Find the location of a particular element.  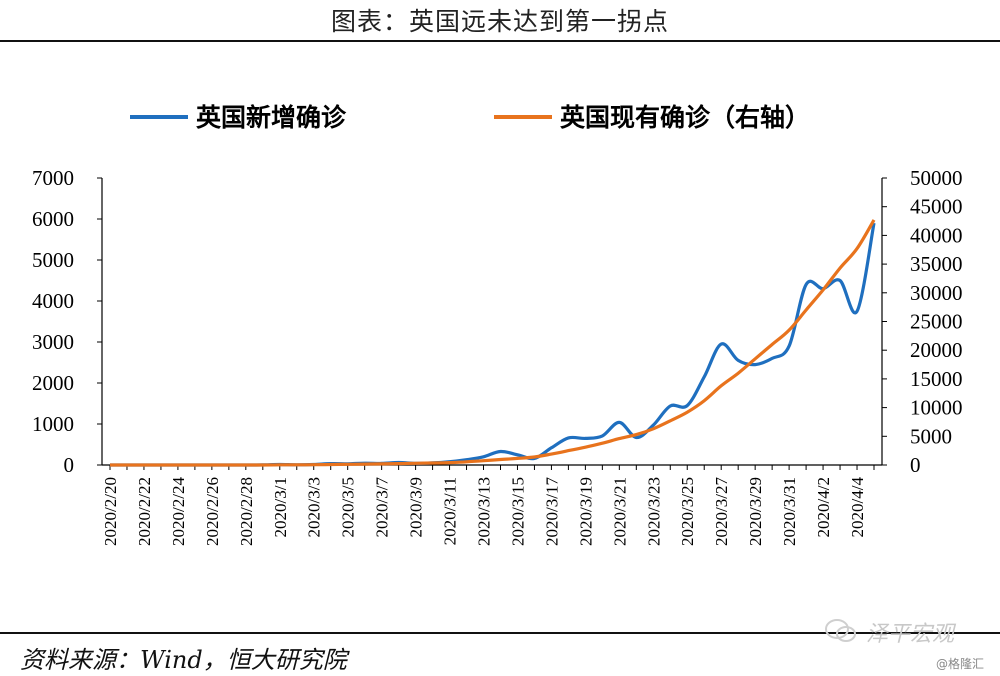

x-tick-label: 2020/4/2 is located at coordinates (823, 507).